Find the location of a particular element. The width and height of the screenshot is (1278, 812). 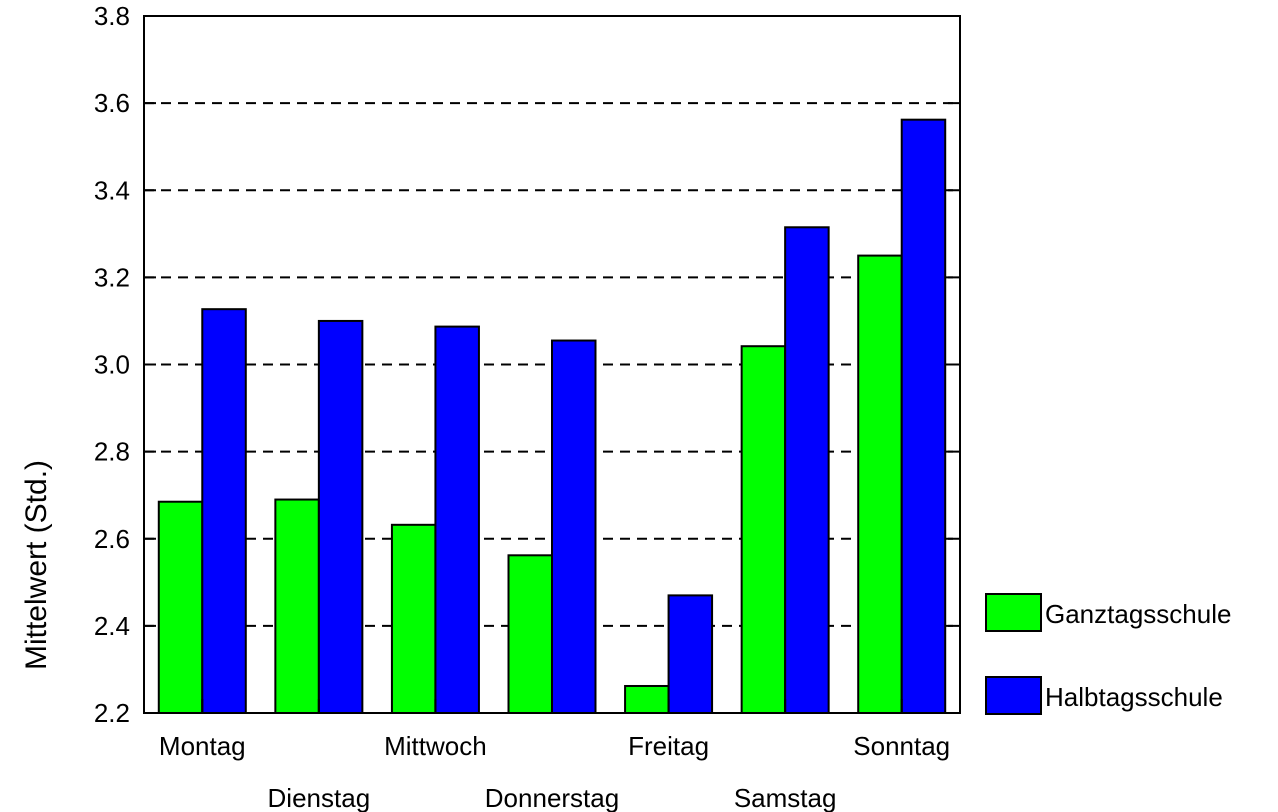

legend-swatch-ganztagsschule is located at coordinates (1013, 612).